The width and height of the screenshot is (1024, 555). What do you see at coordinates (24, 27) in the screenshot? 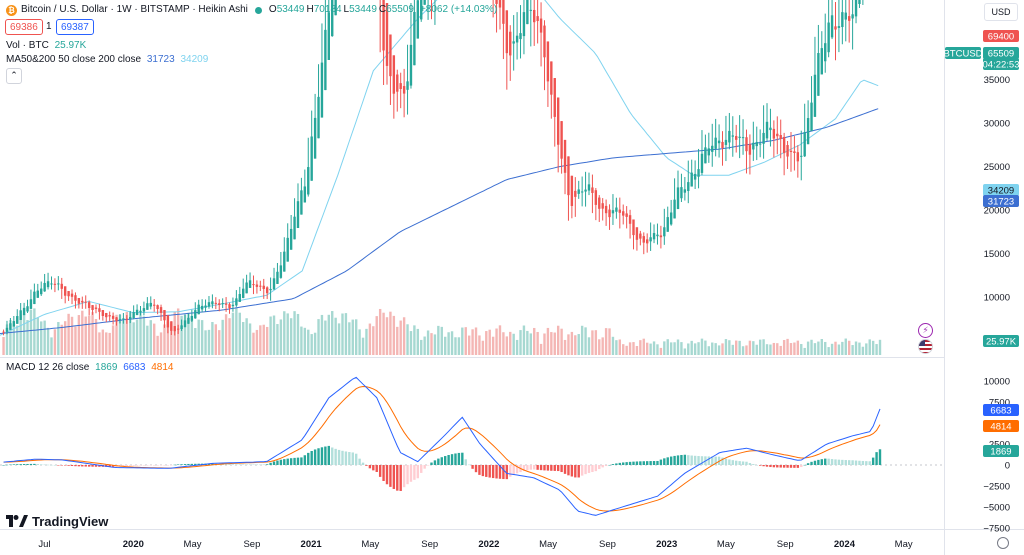
I see `sell-button: 69386` at bounding box center [24, 27].